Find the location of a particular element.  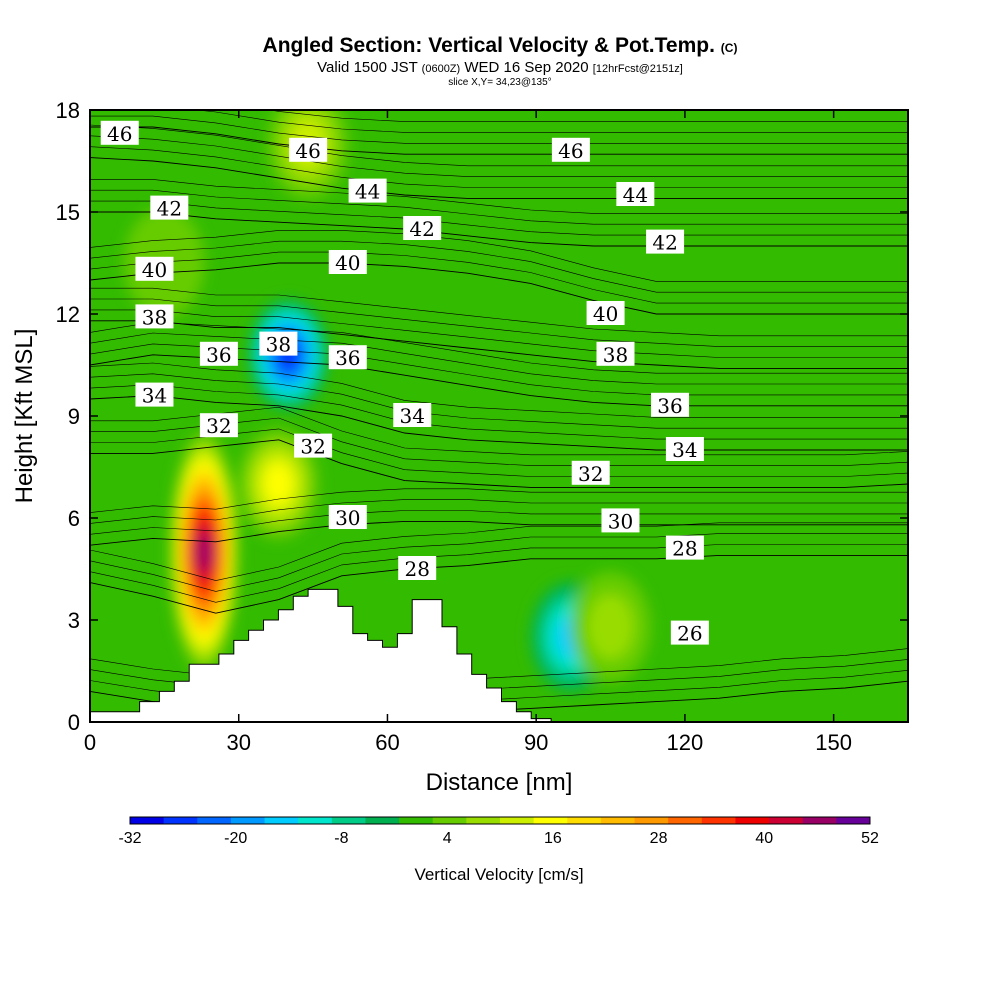

x-axis-title: Distance [nm] is located at coordinates (499, 782).